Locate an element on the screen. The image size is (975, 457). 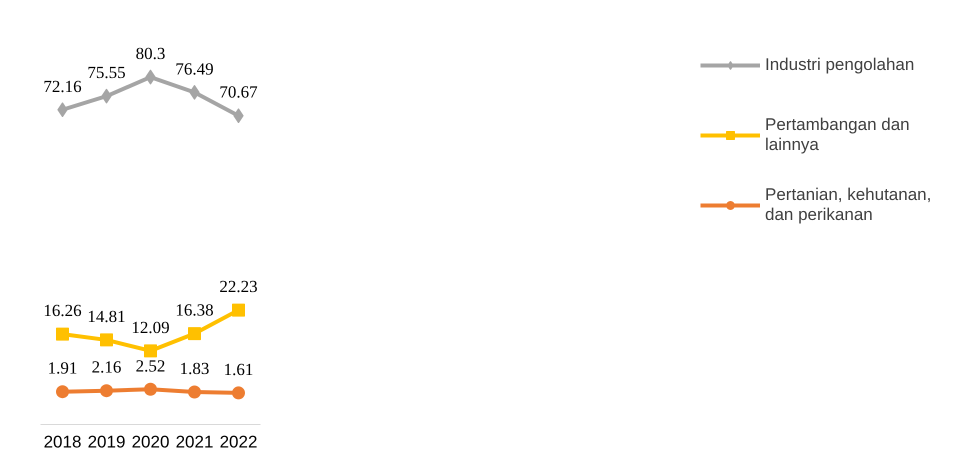
data-label: 16.26 is located at coordinates (62, 310).